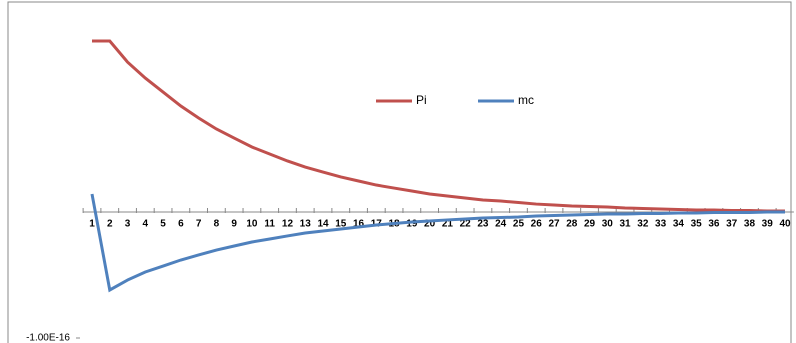 This screenshot has width=796, height=343. Describe the element at coordinates (661, 224) in the screenshot. I see `x-tick-label: 33` at that location.